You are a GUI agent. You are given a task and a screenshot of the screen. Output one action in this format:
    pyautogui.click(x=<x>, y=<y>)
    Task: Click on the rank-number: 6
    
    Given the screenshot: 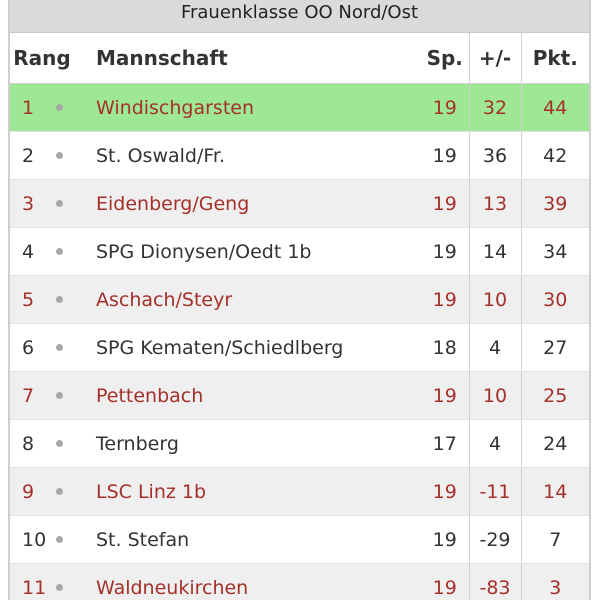 What is the action you would take?
    pyautogui.click(x=28, y=347)
    